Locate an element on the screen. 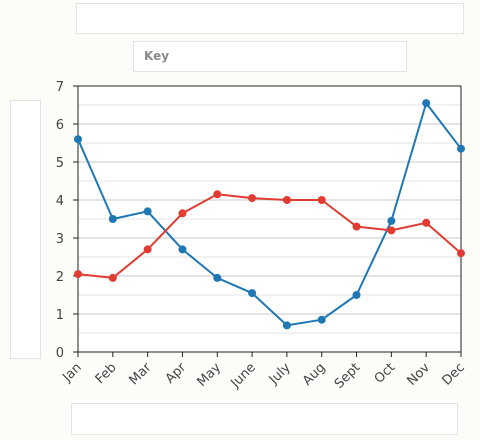 This screenshot has height=440, width=480. y-tick-label: 3 is located at coordinates (60, 239).